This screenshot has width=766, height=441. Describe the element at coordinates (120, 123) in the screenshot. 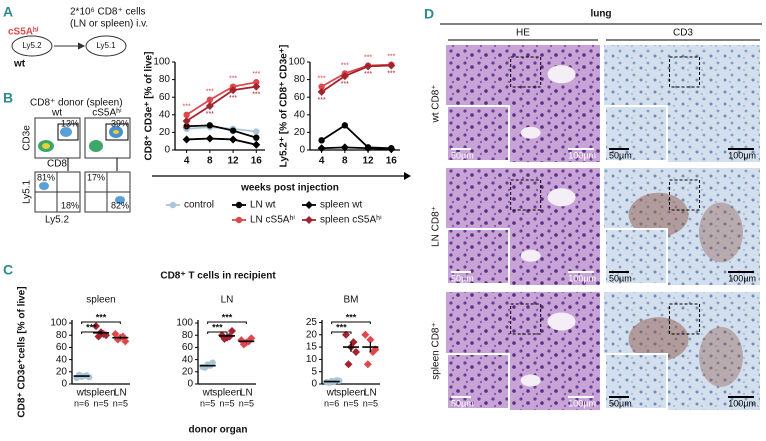

I see `gate-label: 39%` at that location.